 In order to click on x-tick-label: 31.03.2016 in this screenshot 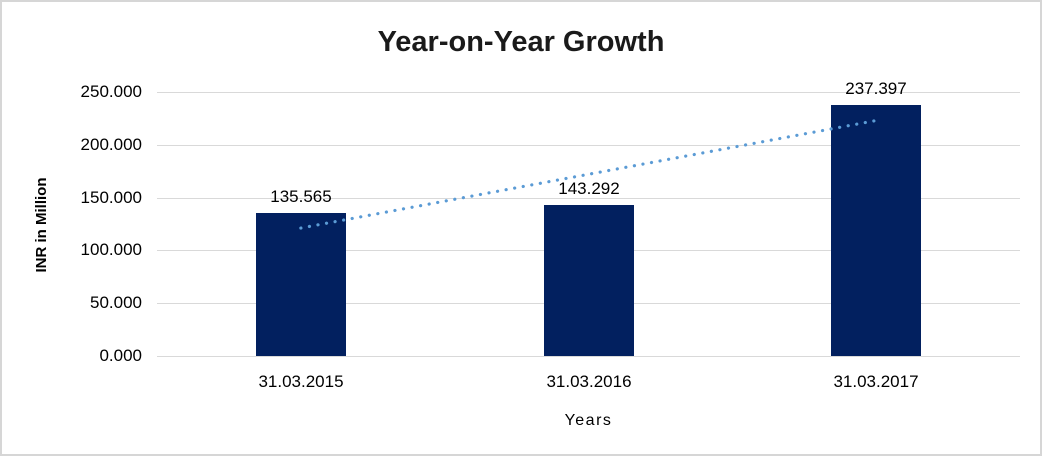, I will do `click(589, 381)`.